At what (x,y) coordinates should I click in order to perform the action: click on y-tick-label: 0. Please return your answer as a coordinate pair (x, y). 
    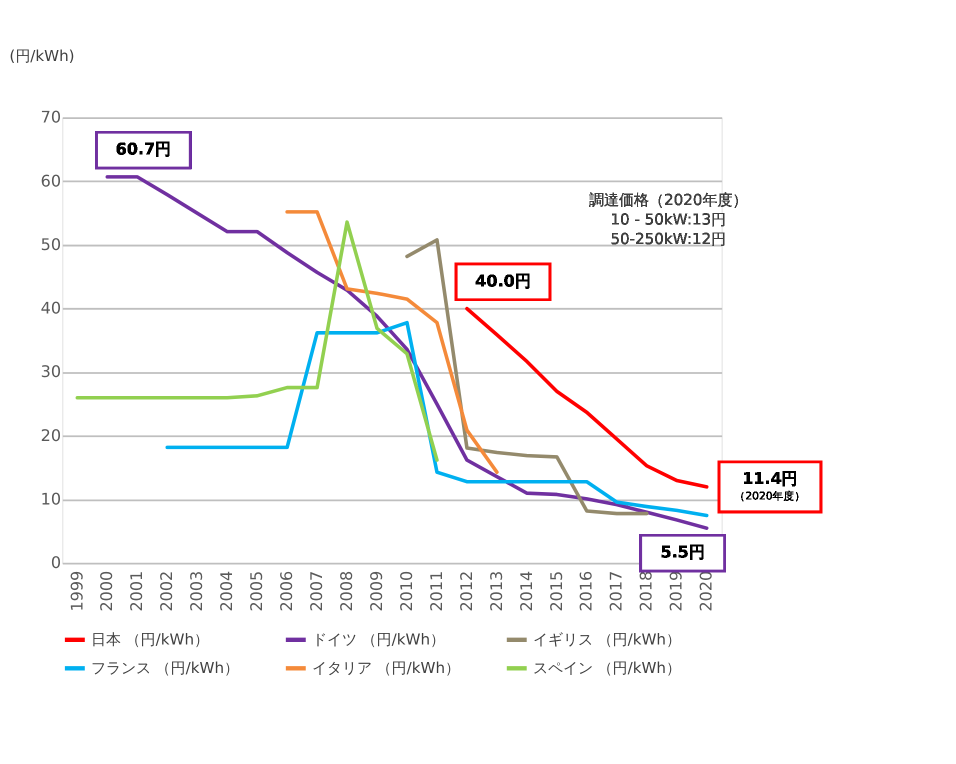
    Looking at the image, I should click on (56, 562).